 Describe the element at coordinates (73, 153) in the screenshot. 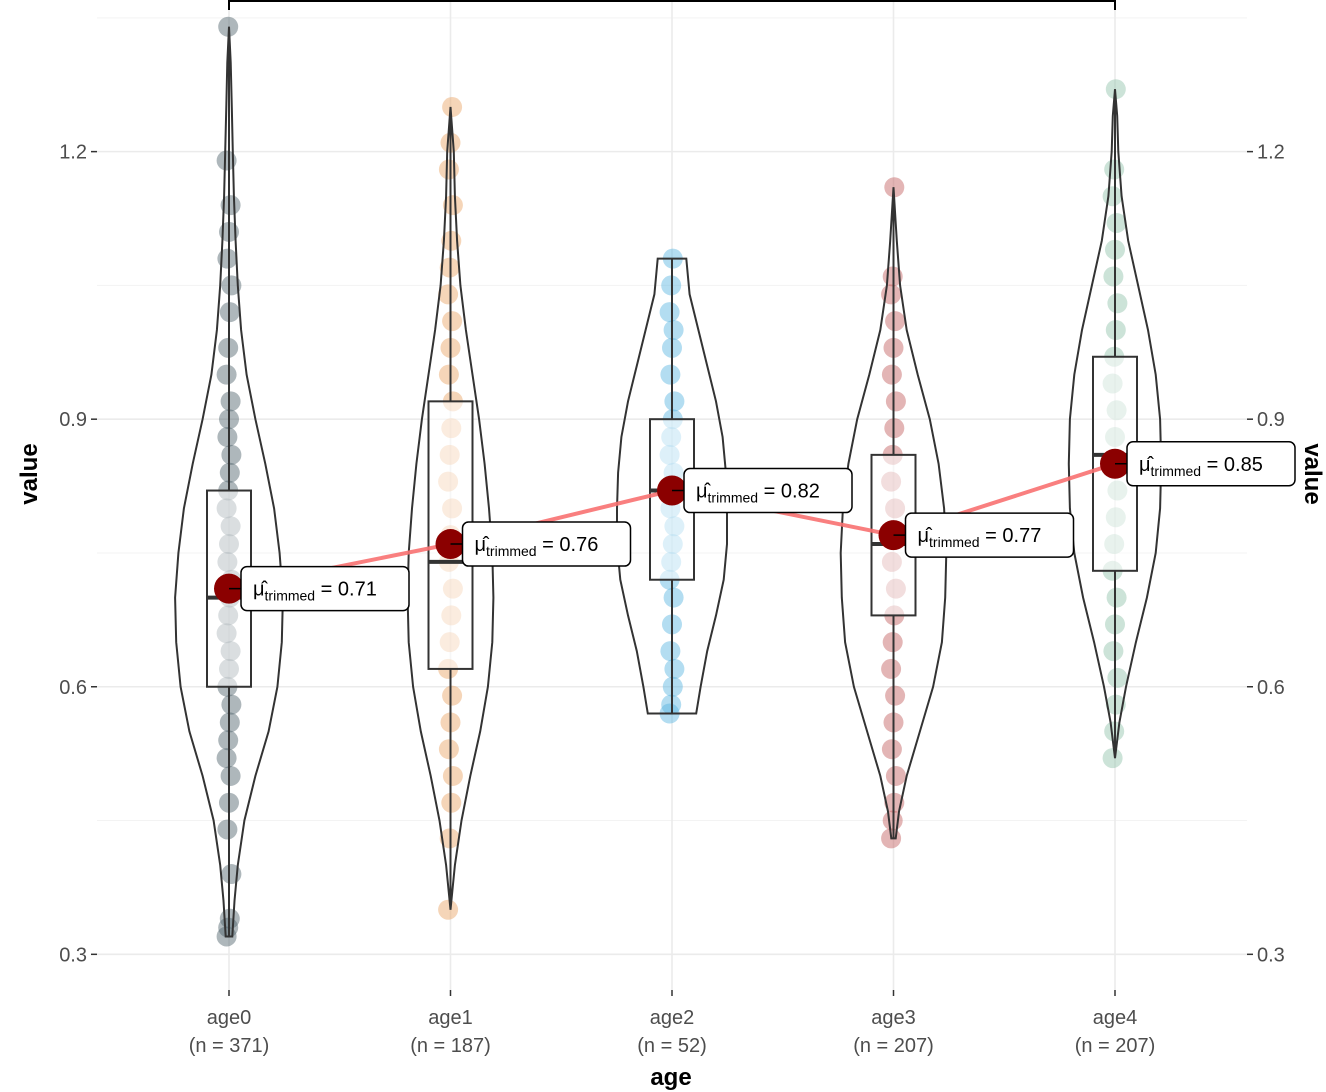

I see `y-tick-label-left: 1.2` at that location.